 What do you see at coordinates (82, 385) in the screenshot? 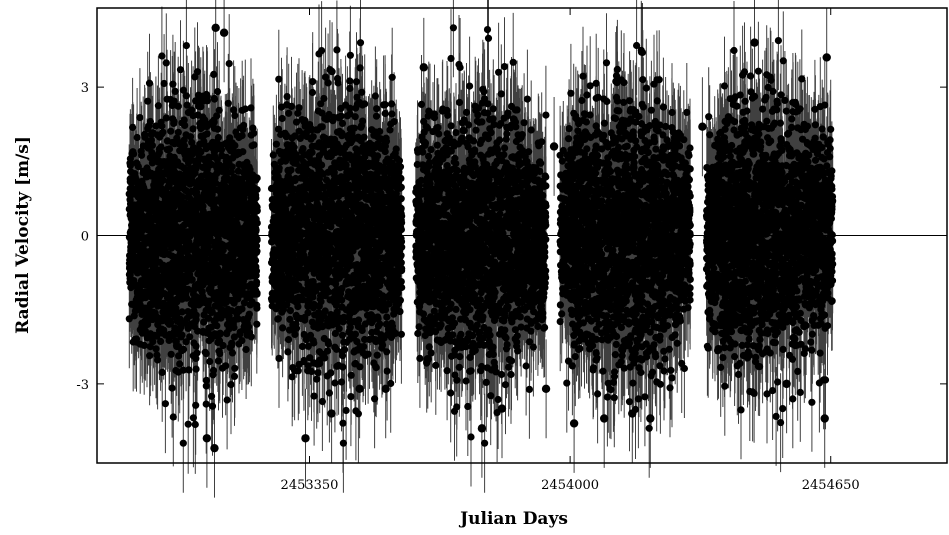
I see `y-tick-label-0: -3` at bounding box center [82, 385].